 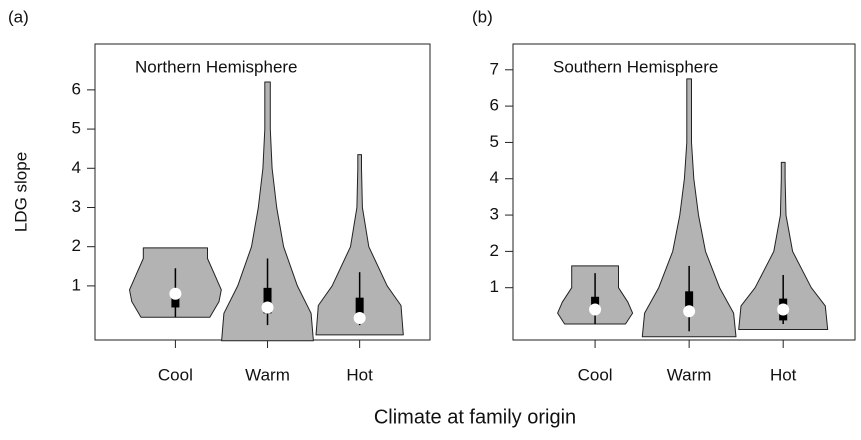 I want to click on panel-label: (b), so click(x=482, y=16).